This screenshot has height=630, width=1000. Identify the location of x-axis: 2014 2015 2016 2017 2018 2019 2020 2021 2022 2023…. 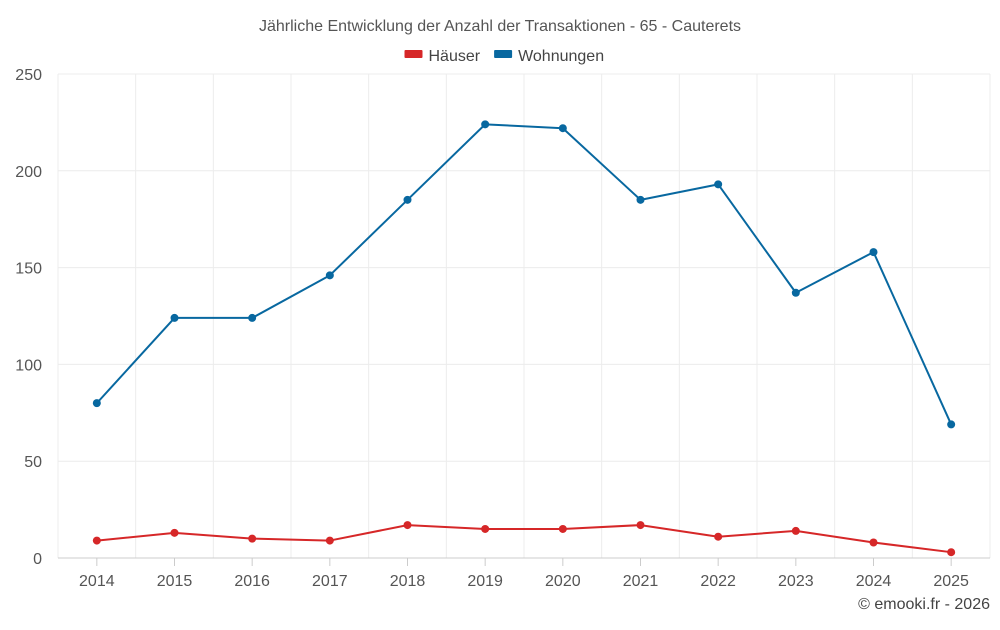
(524, 573).